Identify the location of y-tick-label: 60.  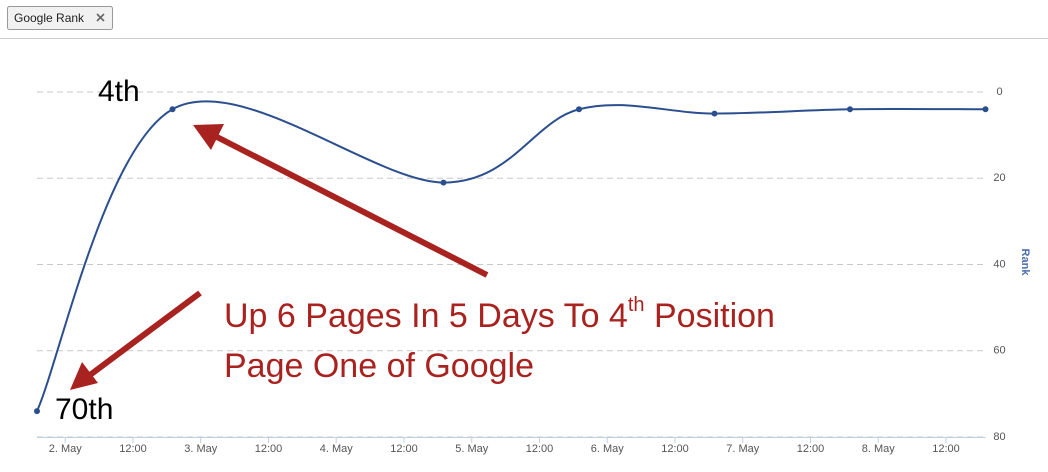
(999, 351).